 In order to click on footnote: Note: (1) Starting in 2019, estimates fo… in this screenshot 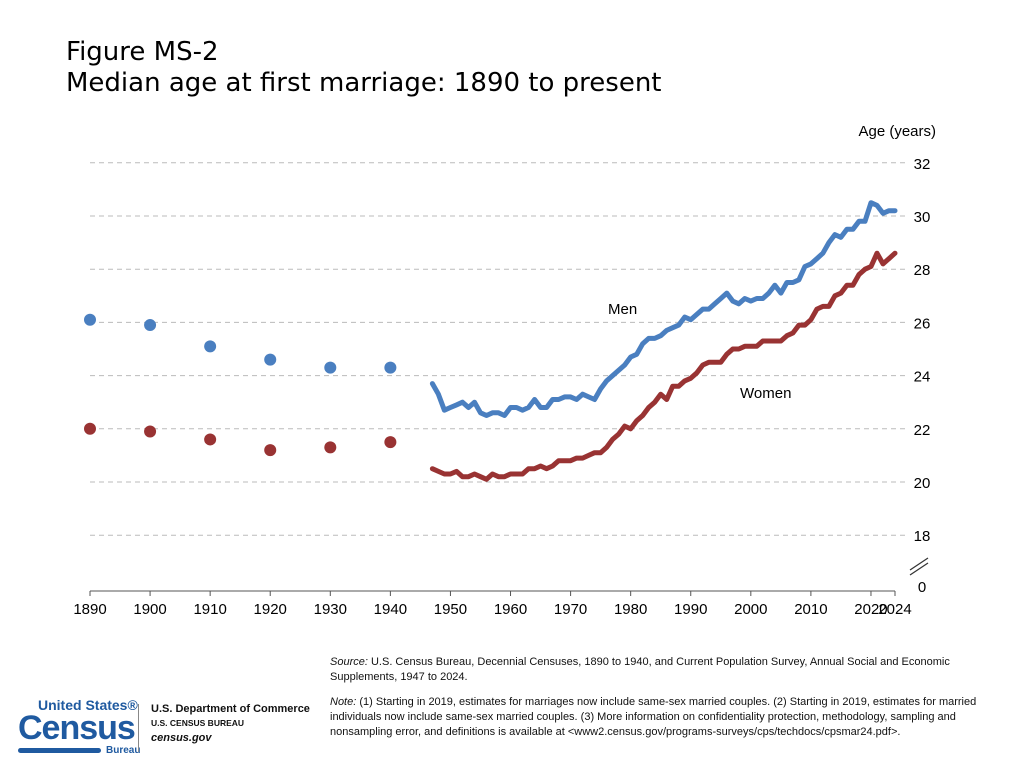, I will do `click(670, 717)`.